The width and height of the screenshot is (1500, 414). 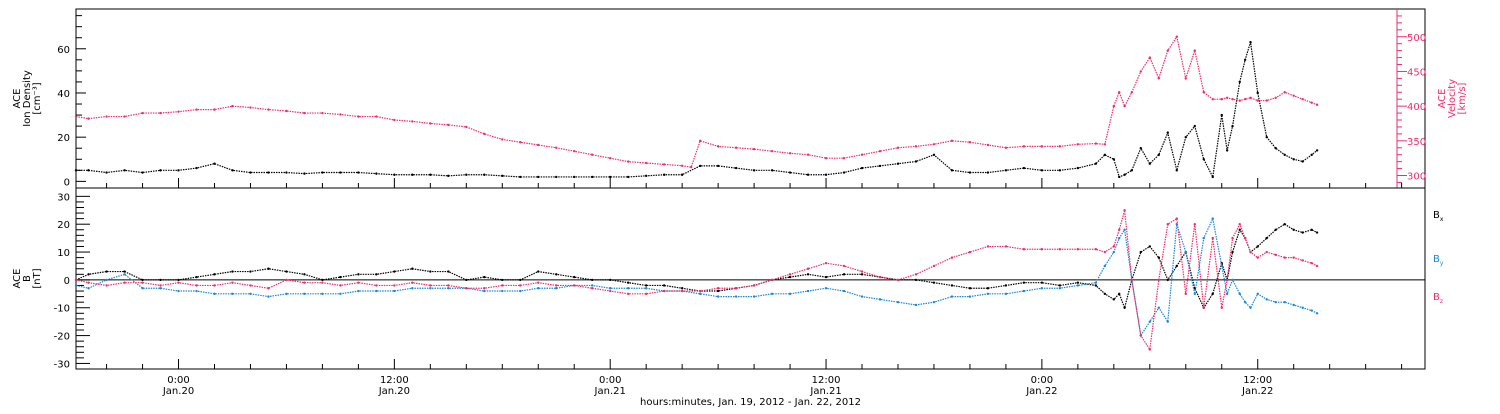 I want to click on legend-label-bx: Bx, so click(x=1438, y=216).